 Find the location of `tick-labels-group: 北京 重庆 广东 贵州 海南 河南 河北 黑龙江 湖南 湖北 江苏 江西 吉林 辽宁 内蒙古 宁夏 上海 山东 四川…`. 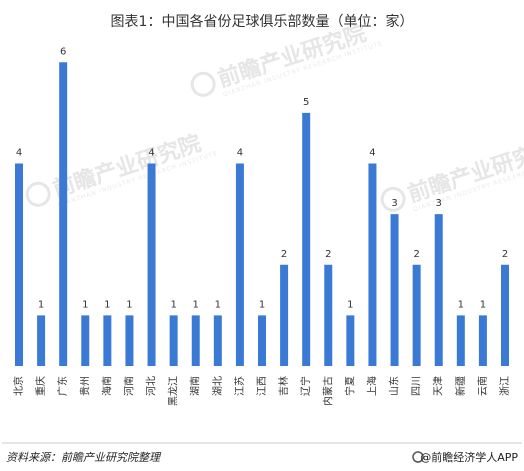

tick-labels-group: 北京 重庆 广东 贵州 海南 河南 河北 黑龙江 湖南 湖北 江苏 江西 吉林 辽宁 内蒙古 宁夏 上海 山东 四川… is located at coordinates (261, 391).